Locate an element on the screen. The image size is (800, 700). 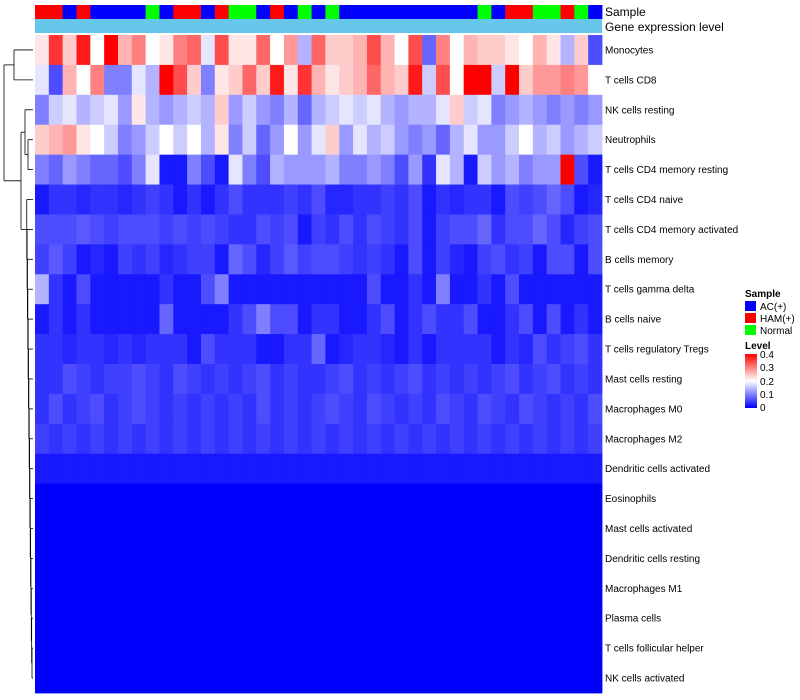
legend-sample-title: Sample is located at coordinates (763, 294).